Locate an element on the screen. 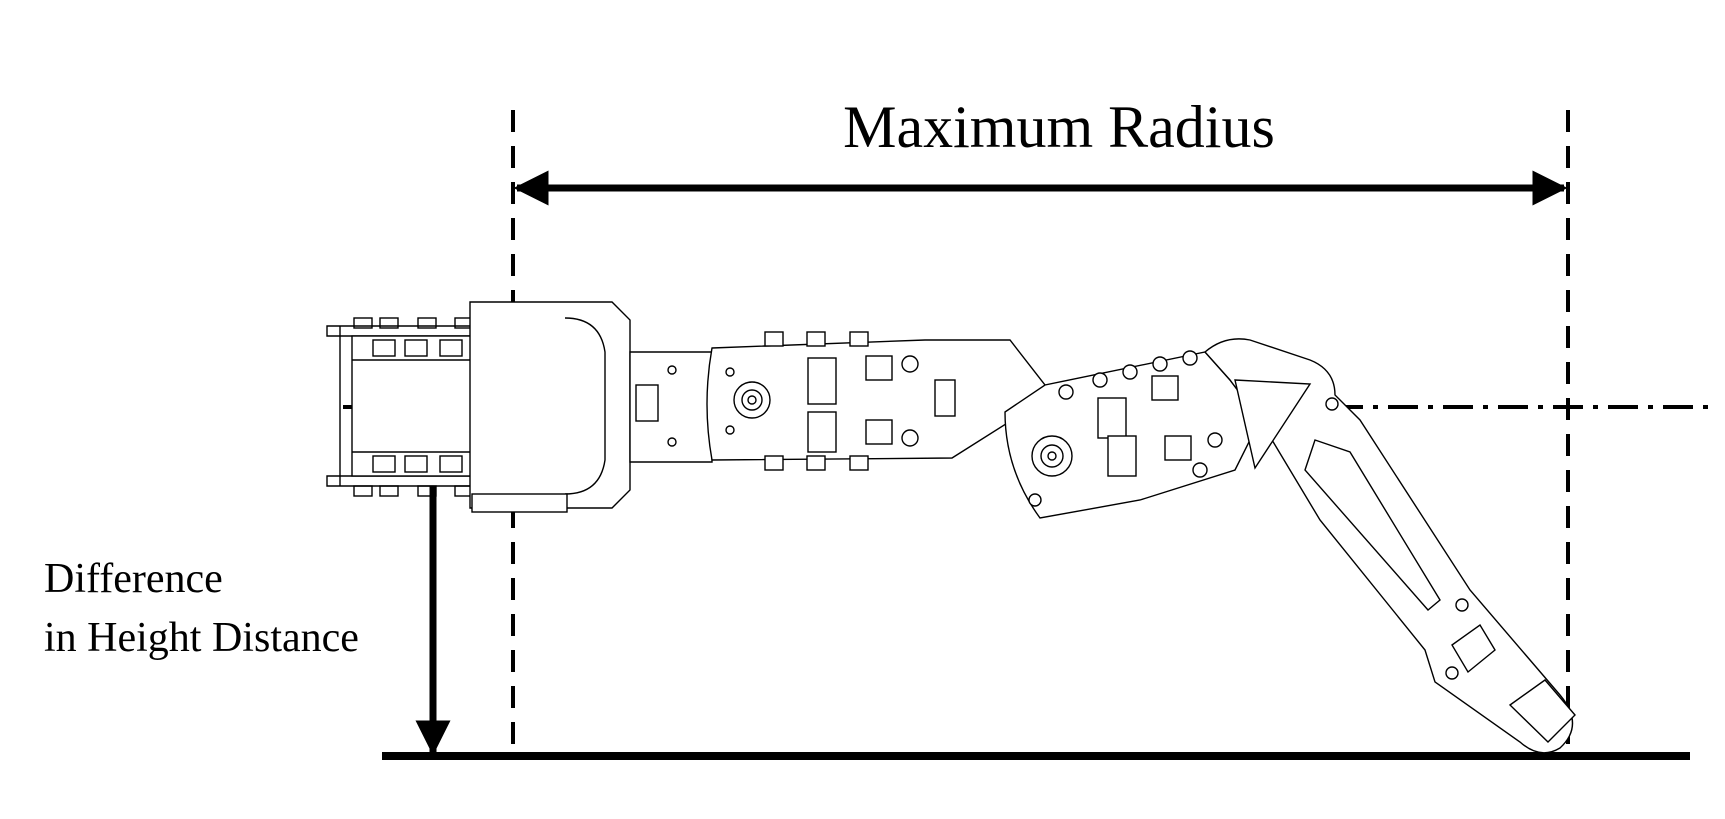  forearm-link is located at coordinates (1132, 434).